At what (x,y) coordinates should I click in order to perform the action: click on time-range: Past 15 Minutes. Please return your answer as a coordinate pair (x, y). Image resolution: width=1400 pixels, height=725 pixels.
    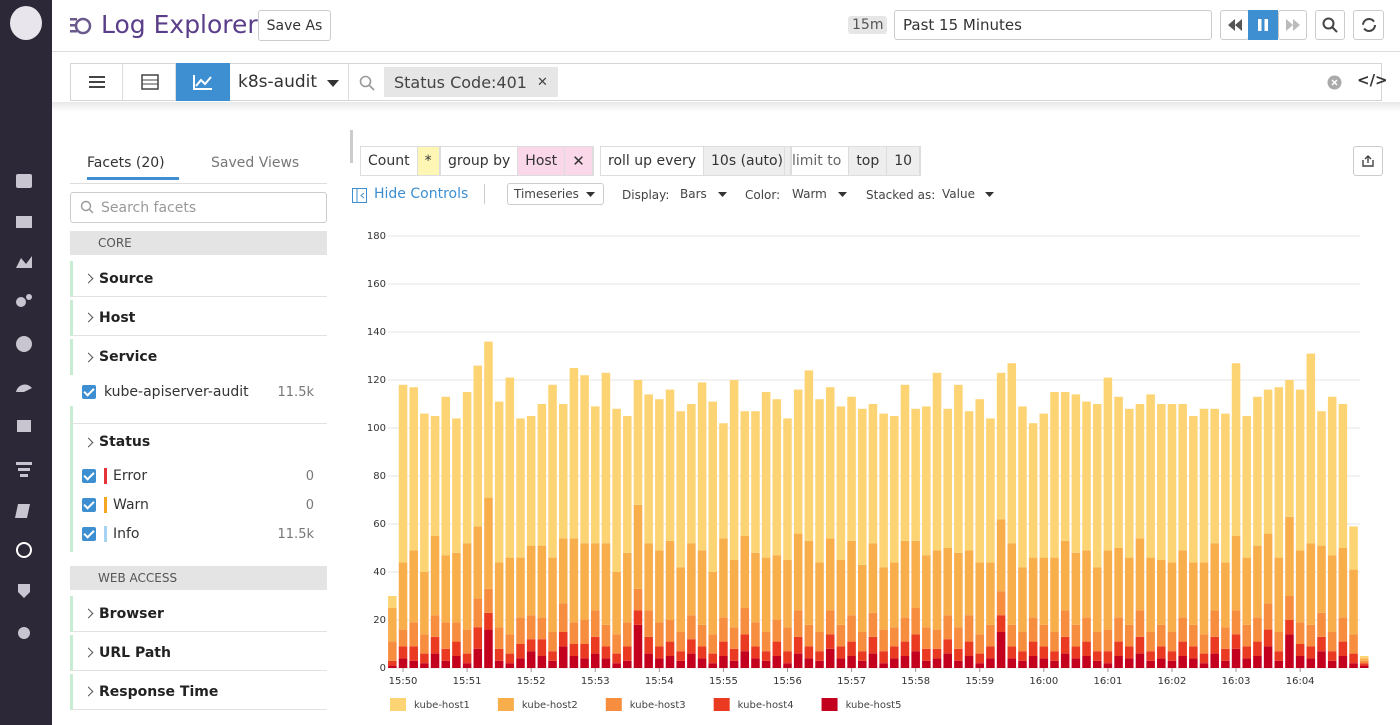
    Looking at the image, I should click on (1053, 25).